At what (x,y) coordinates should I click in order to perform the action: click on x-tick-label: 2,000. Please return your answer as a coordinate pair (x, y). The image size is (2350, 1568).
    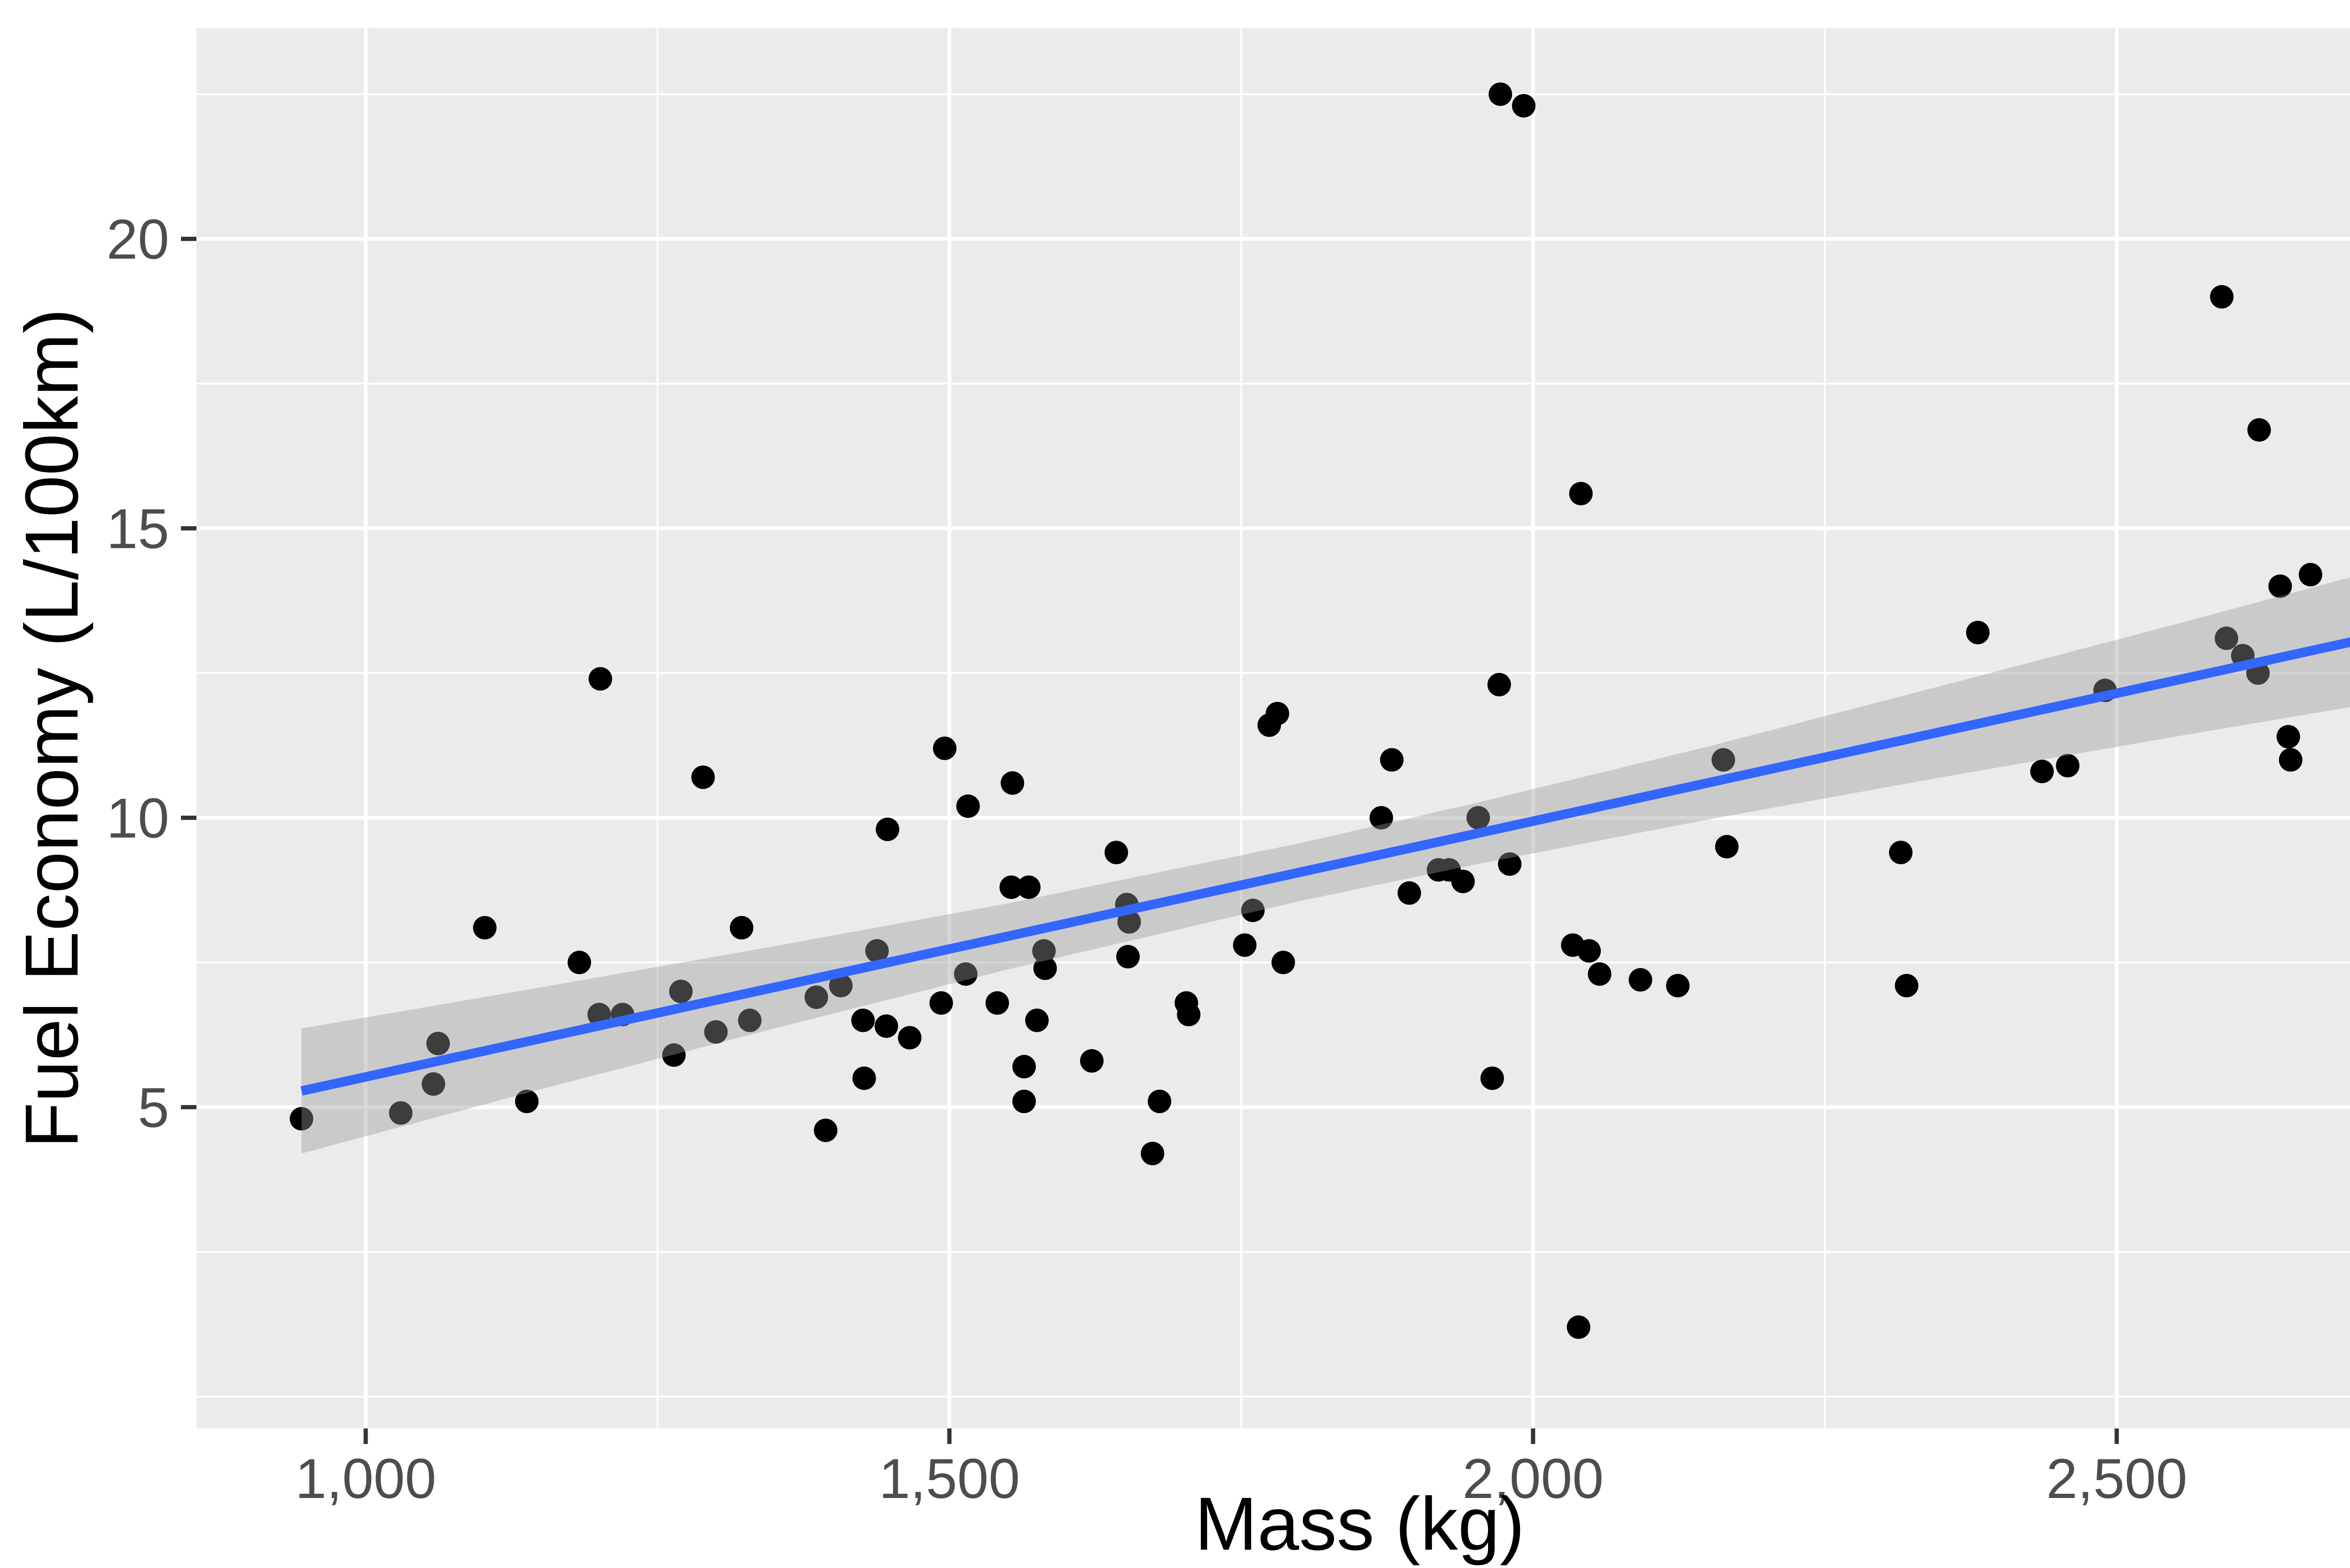
    Looking at the image, I should click on (1533, 1479).